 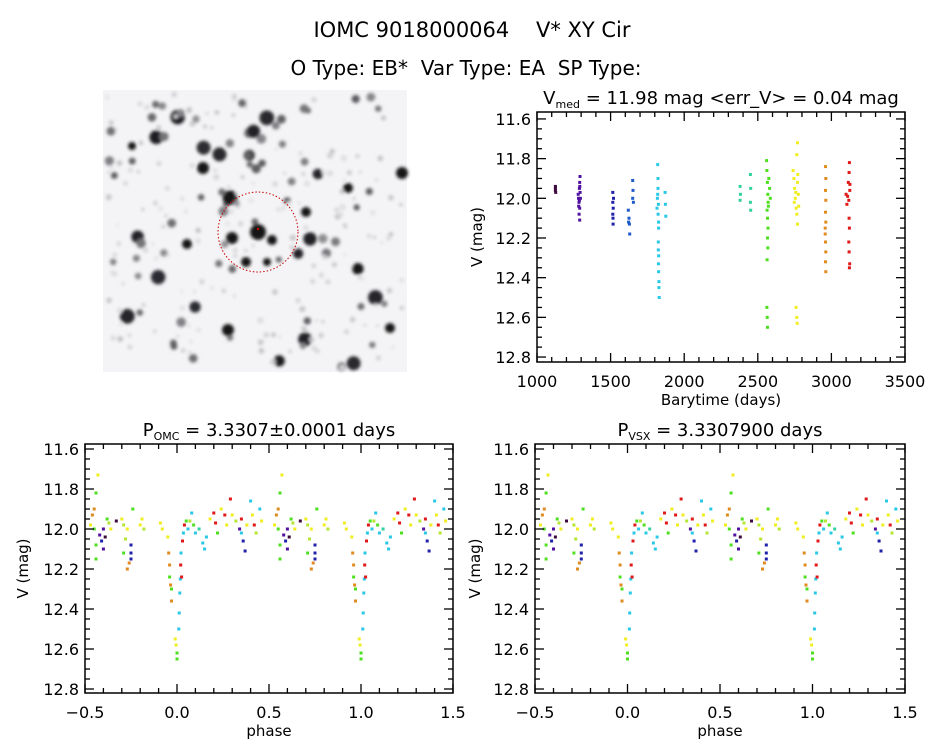 I want to click on title-subscript: VSX, so click(x=639, y=436).